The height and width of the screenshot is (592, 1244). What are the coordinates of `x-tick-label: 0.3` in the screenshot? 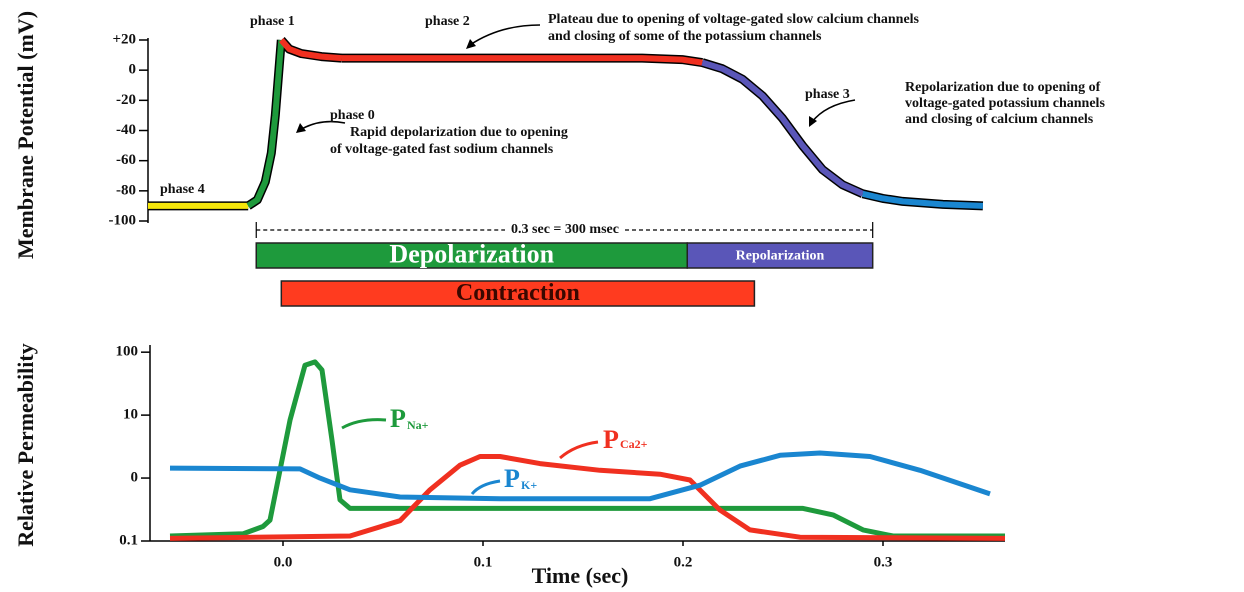 It's located at (883, 562).